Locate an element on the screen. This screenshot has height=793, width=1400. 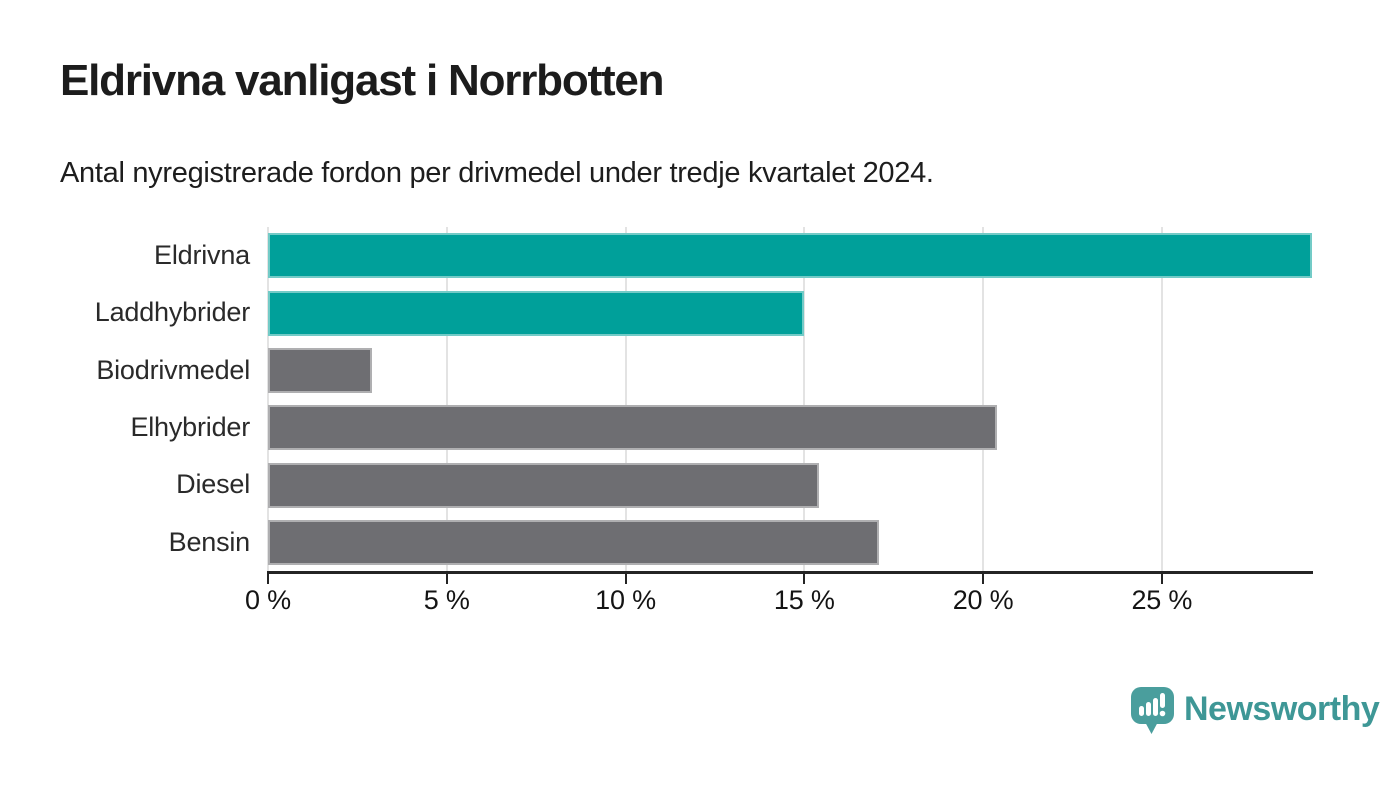
newsworthy-logo: Newsworthy is located at coordinates (1255, 711).